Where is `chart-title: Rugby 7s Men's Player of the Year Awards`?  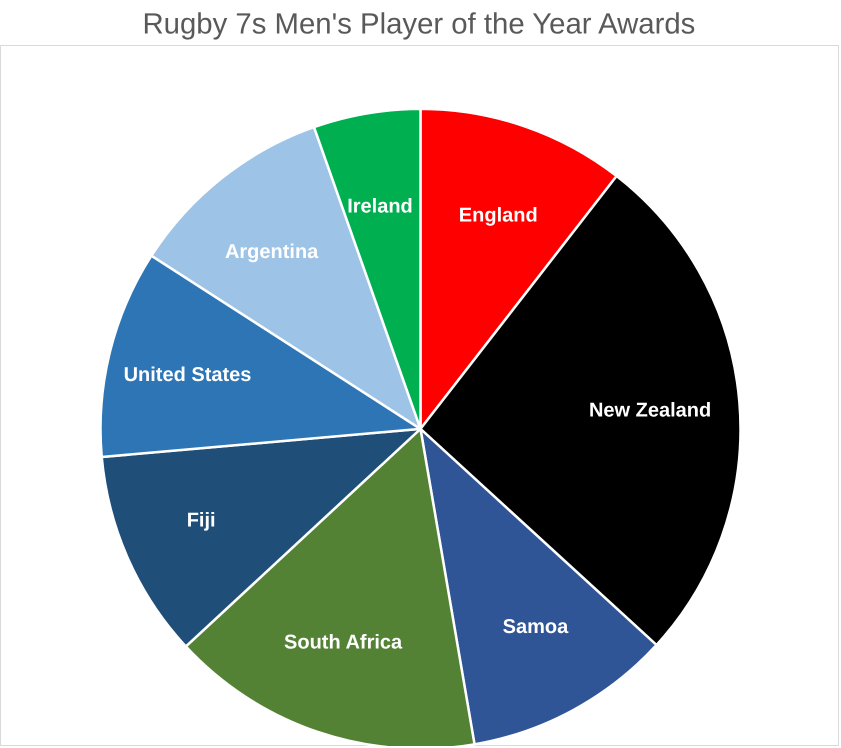 chart-title: Rugby 7s Men's Player of the Year Awards is located at coordinates (419, 24).